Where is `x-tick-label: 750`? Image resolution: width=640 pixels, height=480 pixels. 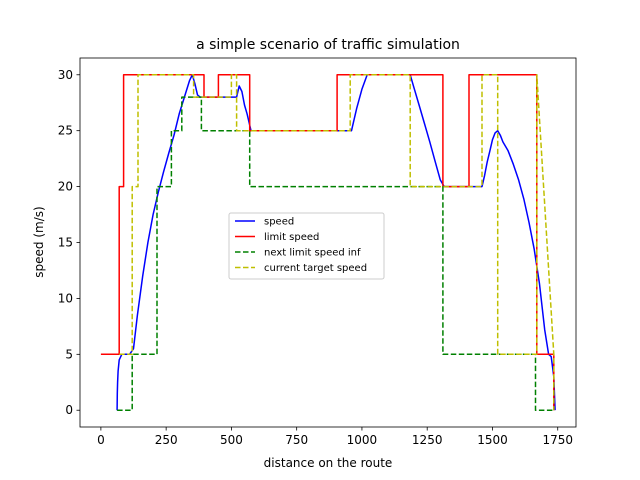
x-tick-label: 750 is located at coordinates (296, 440).